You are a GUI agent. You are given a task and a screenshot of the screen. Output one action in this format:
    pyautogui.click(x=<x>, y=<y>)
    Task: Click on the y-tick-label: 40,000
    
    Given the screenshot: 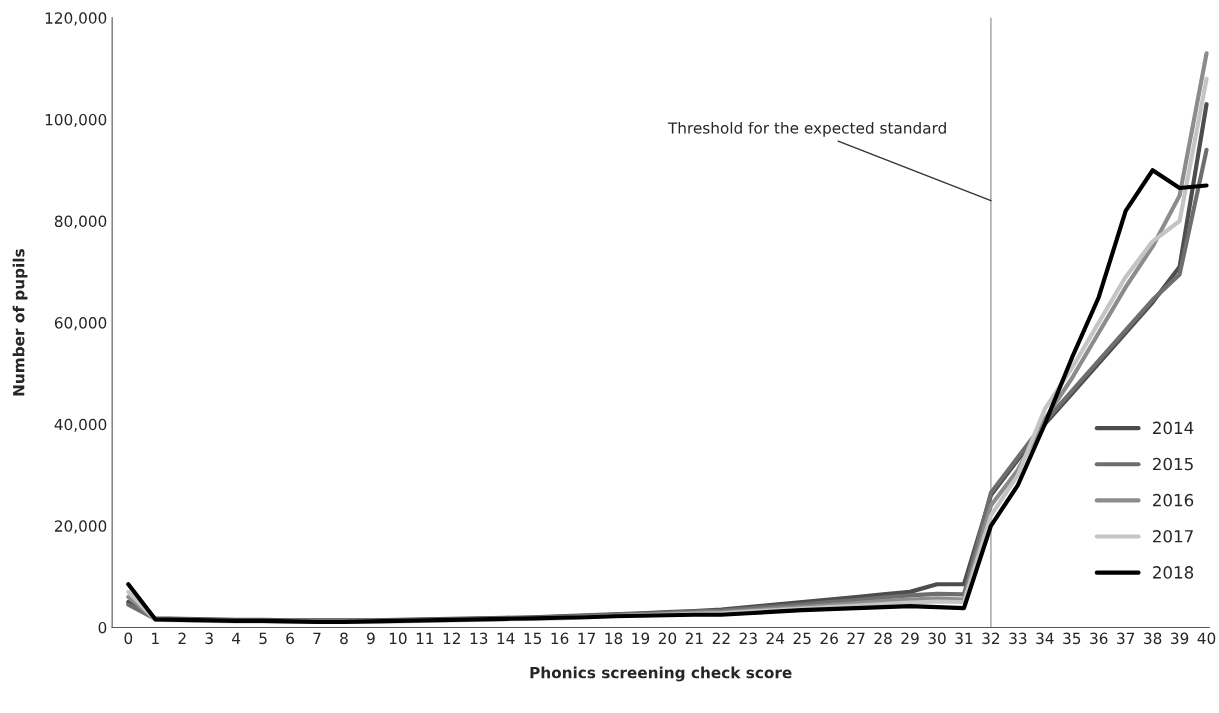 What is the action you would take?
    pyautogui.click(x=80, y=425)
    